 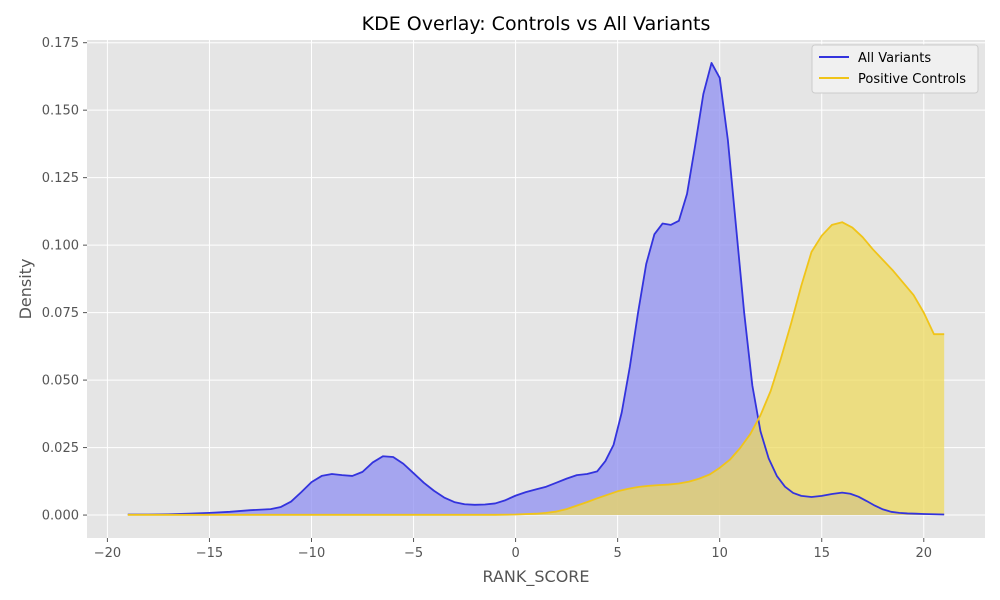 What do you see at coordinates (25, 289) in the screenshot?
I see `y-axis-label: Density` at bounding box center [25, 289].